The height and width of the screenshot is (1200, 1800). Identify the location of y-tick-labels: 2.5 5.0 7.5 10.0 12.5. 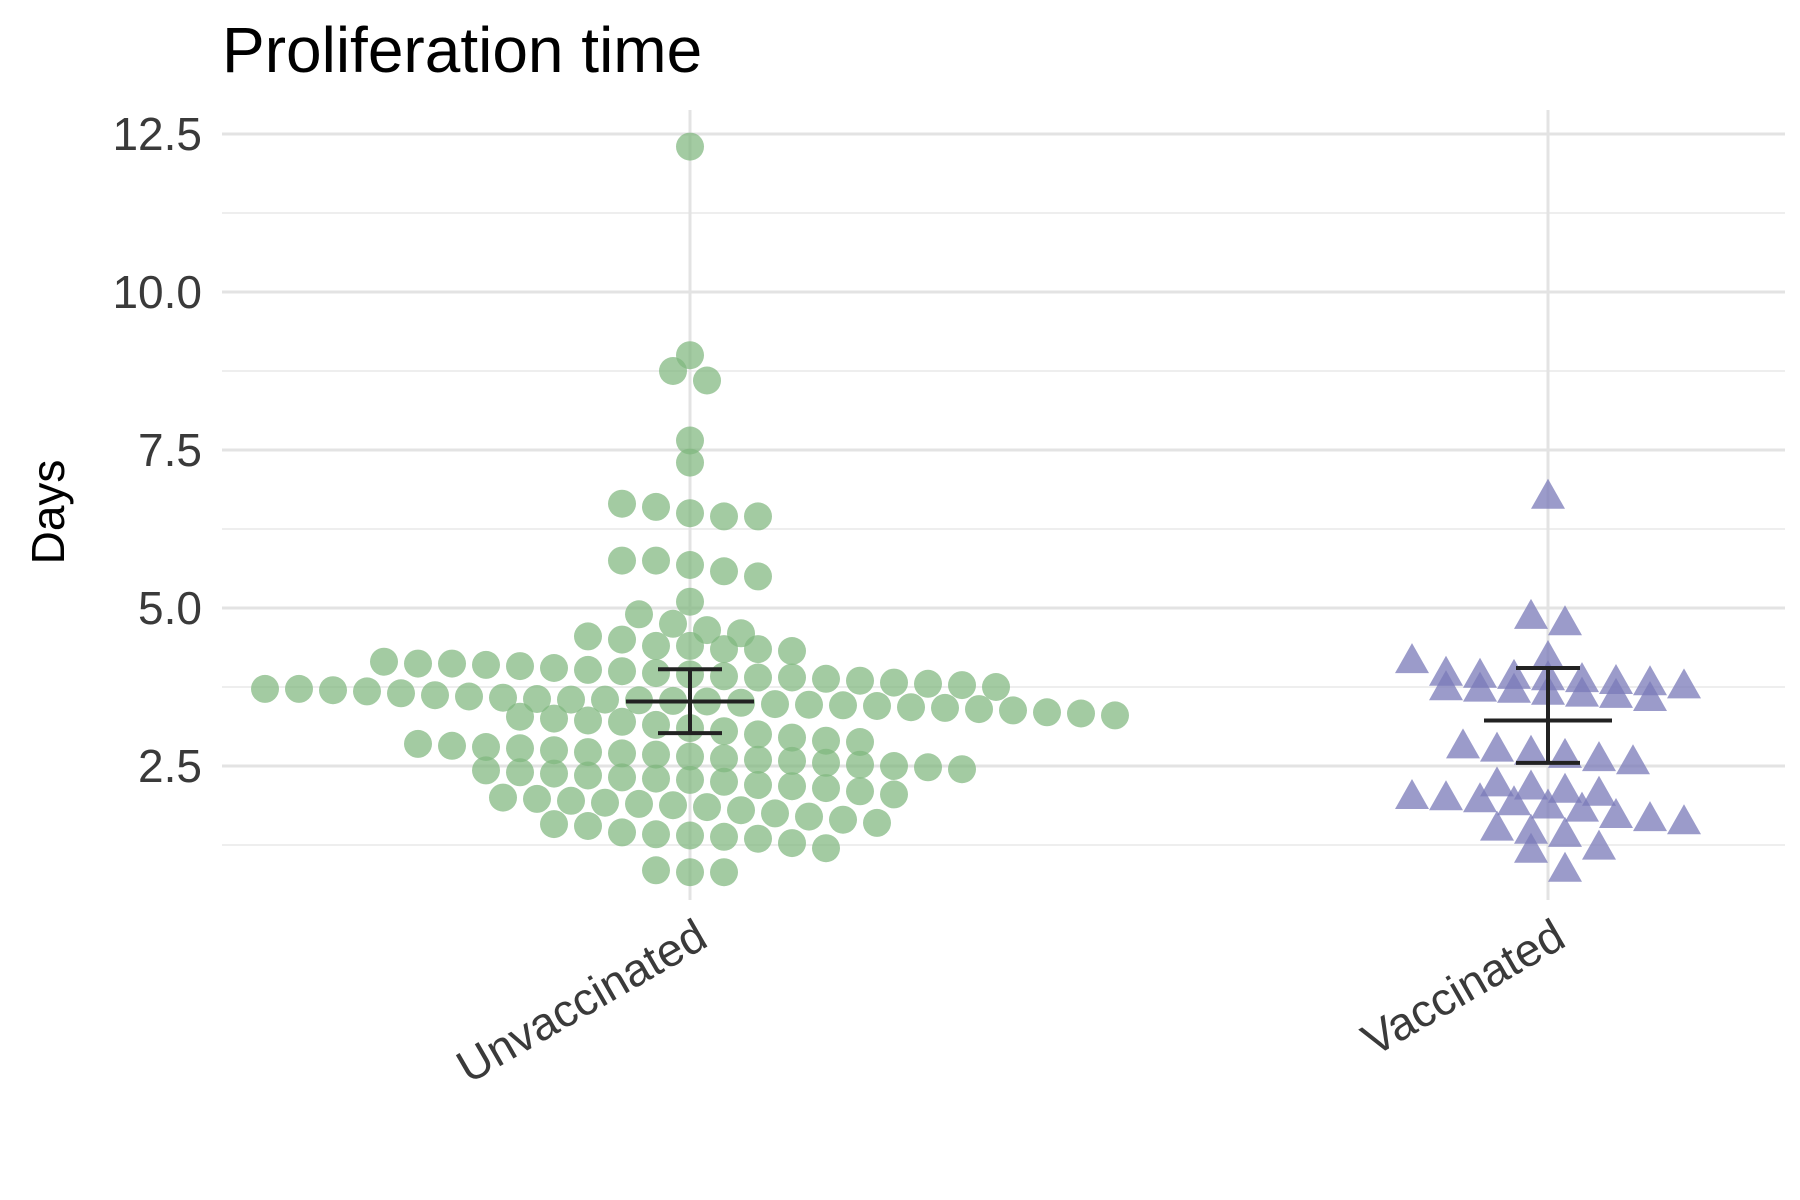
(157, 450).